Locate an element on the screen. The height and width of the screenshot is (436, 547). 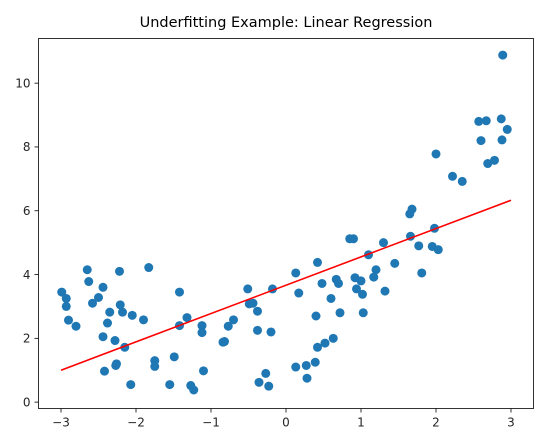
y-tick-label: 6 is located at coordinates (27, 211).